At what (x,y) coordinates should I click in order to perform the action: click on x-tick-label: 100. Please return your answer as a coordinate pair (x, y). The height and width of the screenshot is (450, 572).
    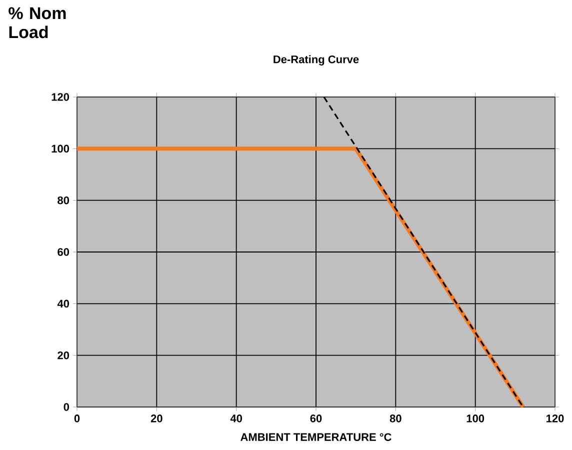
    Looking at the image, I should click on (475, 418).